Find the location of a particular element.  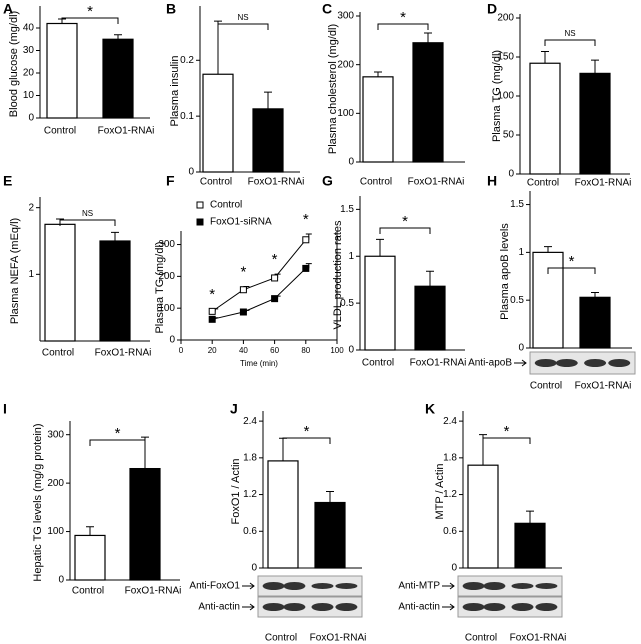

y-axis-label: Blood glucose (mg/dl) is located at coordinates (14, 64).